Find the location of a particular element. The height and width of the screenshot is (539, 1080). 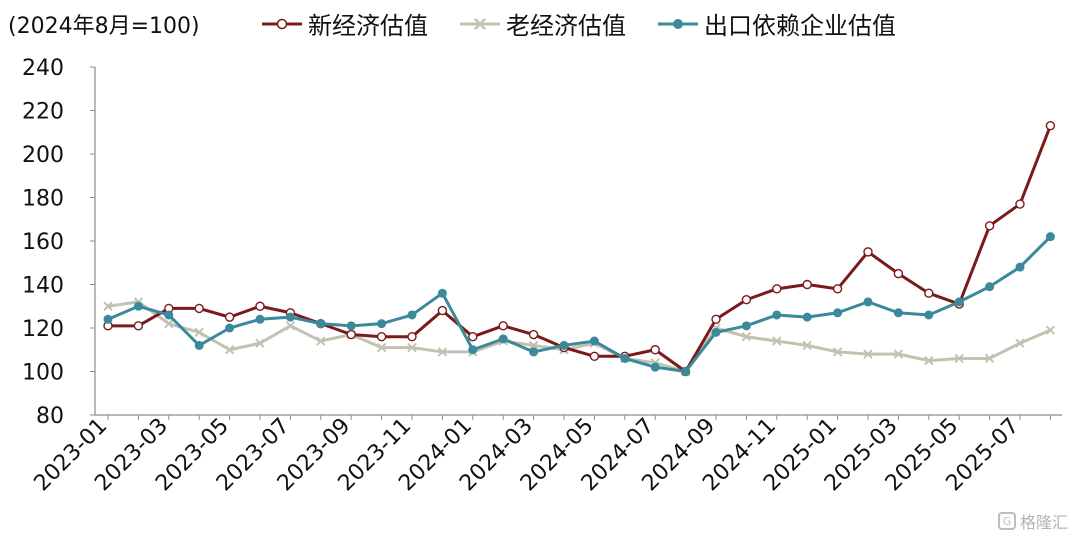

legend-item-export: 出口依赖企业估值 is located at coordinates (777, 23).